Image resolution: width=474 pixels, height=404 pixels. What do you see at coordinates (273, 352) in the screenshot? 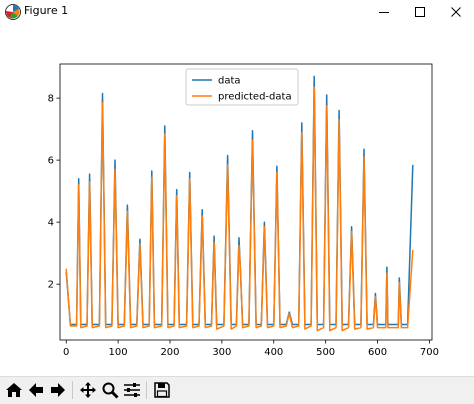
I see `x-tick-label: 400` at bounding box center [273, 352].